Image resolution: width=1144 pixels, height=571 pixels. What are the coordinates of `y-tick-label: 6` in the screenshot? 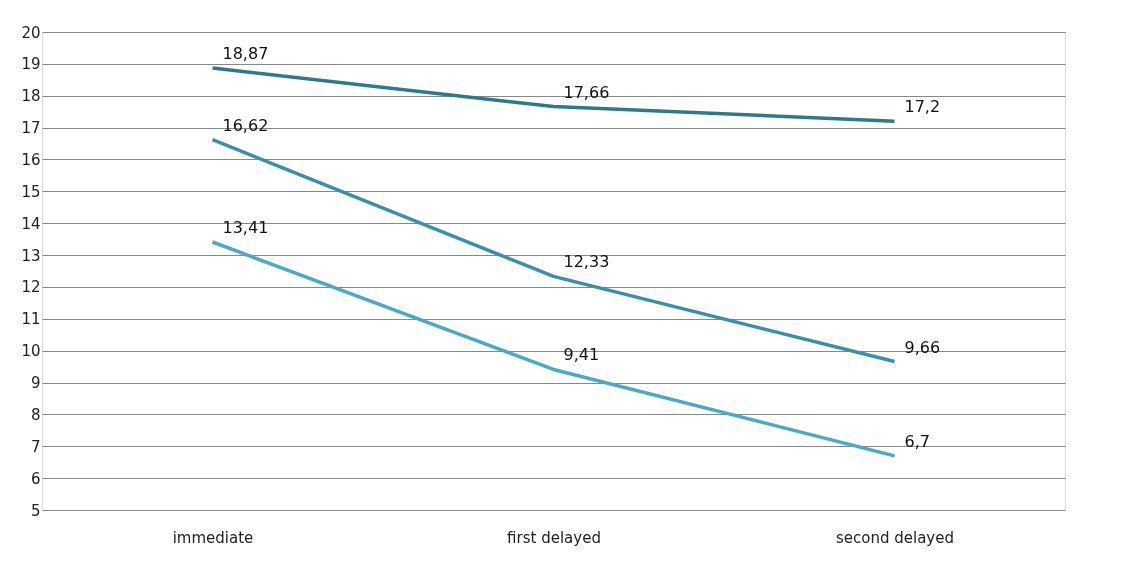 It's located at (35, 478).